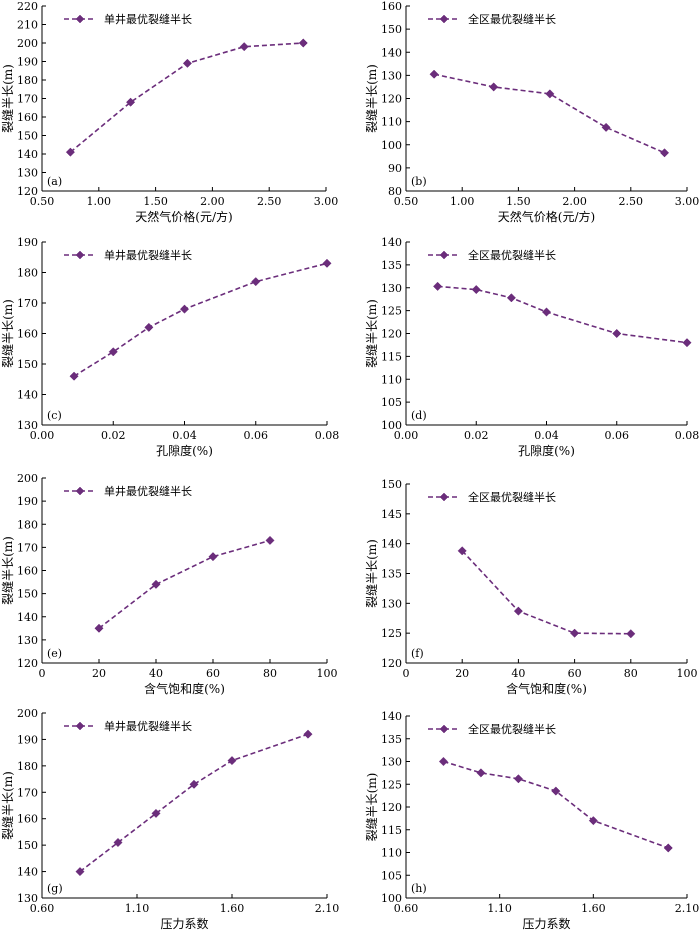 The height and width of the screenshot is (932, 700). Describe the element at coordinates (512, 497) in the screenshot. I see `legend-label: 全区最优裂缝半长` at that location.